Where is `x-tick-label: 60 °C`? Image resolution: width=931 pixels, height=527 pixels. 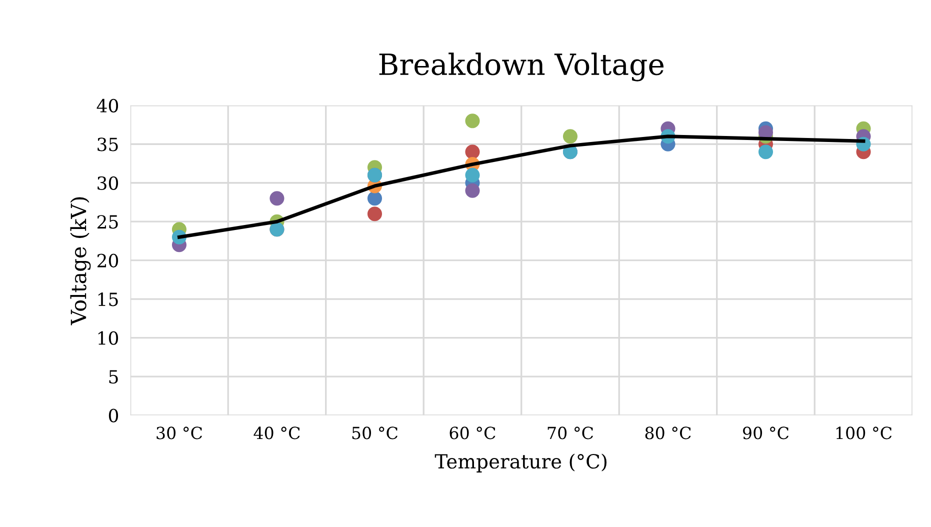 x-tick-label: 60 °C is located at coordinates (473, 433).